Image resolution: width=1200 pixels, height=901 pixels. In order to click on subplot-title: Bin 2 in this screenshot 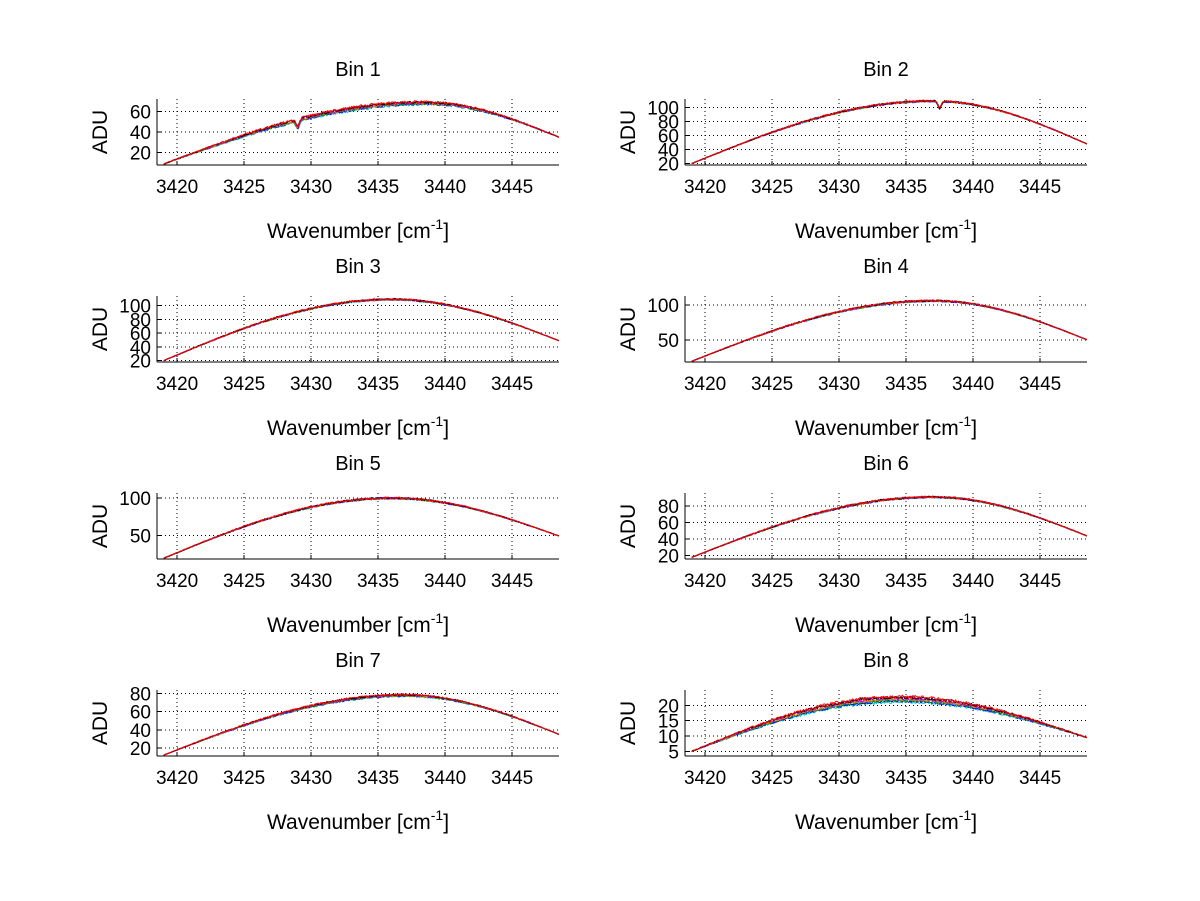, I will do `click(886, 70)`.